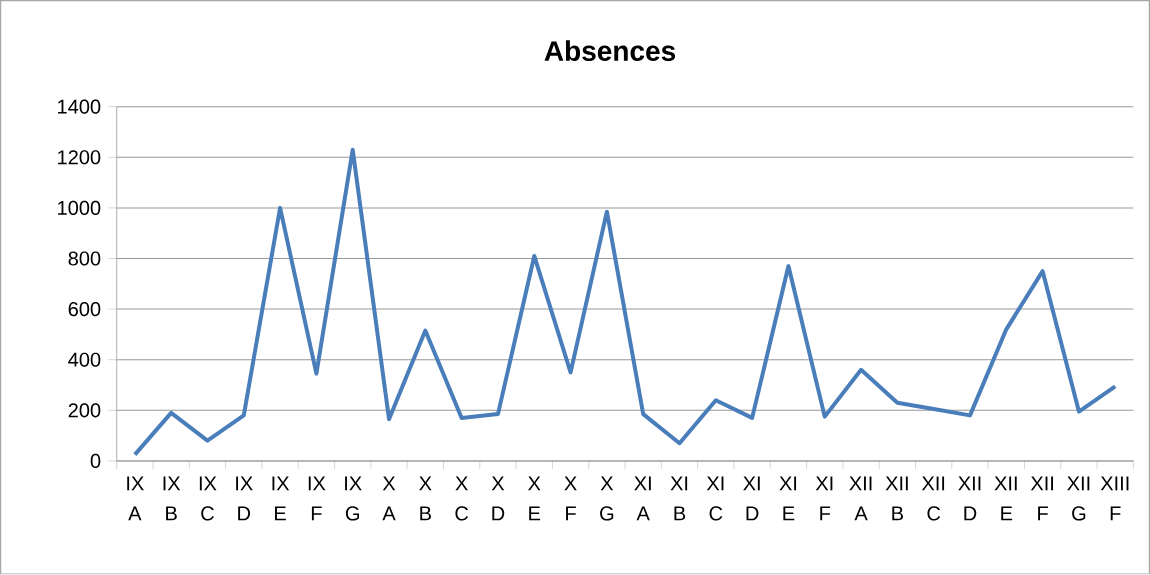 This screenshot has height=575, width=1150. What do you see at coordinates (860, 498) in the screenshot?
I see `x-tick-label: XII A` at bounding box center [860, 498].